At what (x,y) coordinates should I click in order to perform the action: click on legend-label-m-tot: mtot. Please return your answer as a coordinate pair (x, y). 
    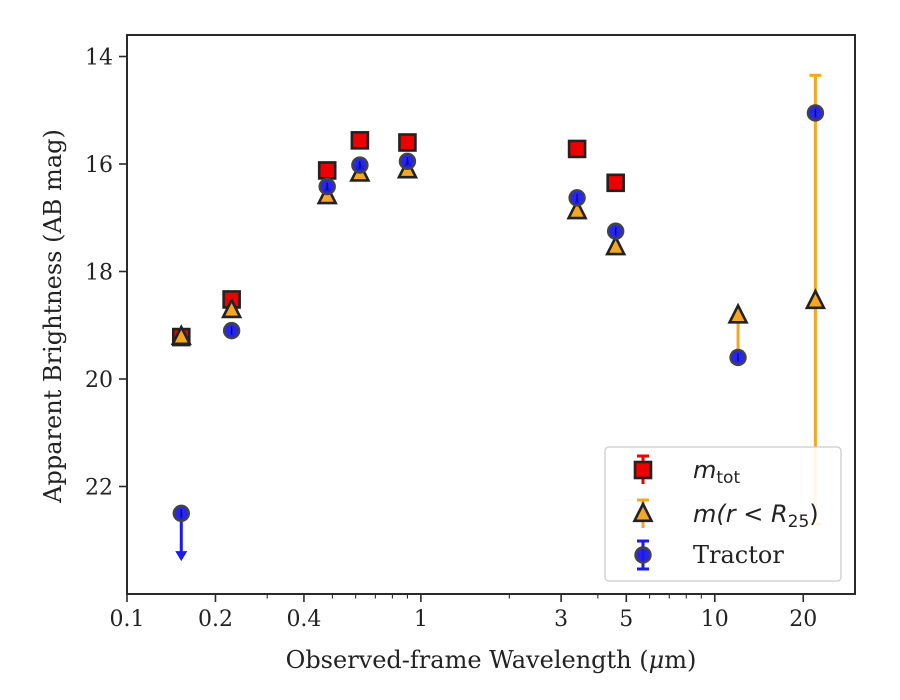
    Looking at the image, I should click on (716, 472).